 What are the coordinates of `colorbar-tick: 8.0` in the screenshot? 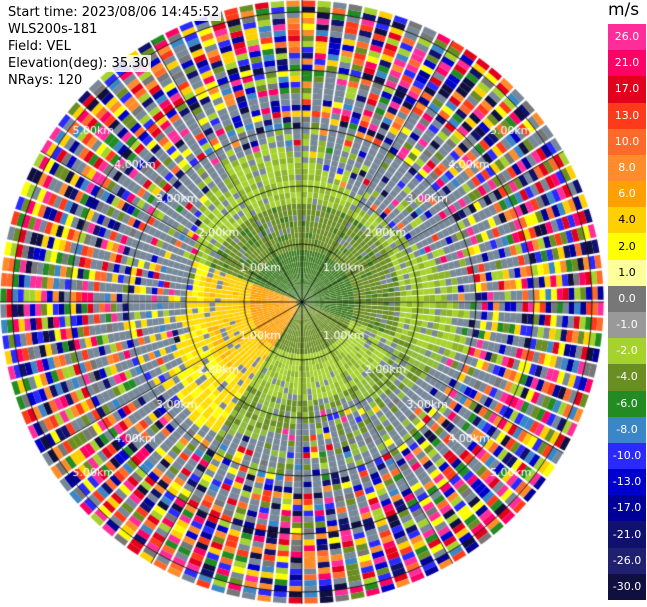 It's located at (627, 167).